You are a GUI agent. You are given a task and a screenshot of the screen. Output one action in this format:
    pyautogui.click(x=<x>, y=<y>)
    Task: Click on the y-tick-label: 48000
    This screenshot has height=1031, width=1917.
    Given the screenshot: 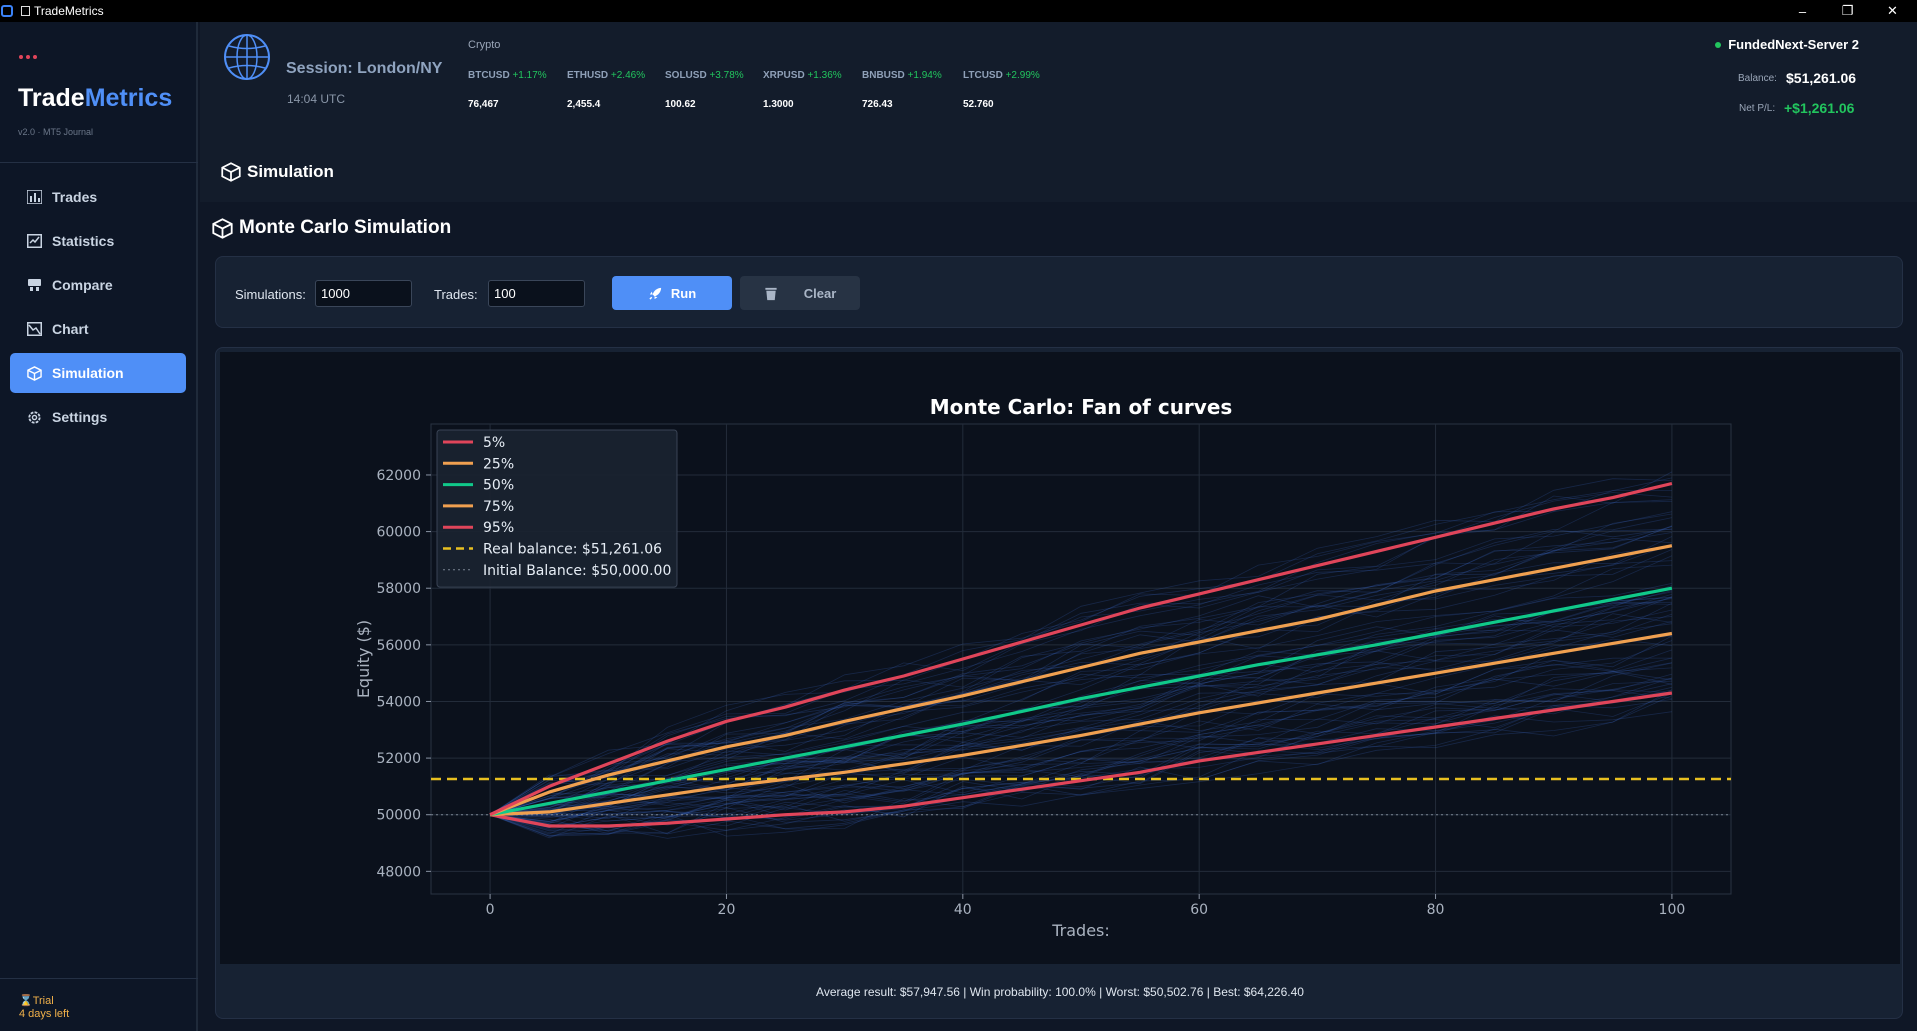 What is the action you would take?
    pyautogui.click(x=398, y=872)
    